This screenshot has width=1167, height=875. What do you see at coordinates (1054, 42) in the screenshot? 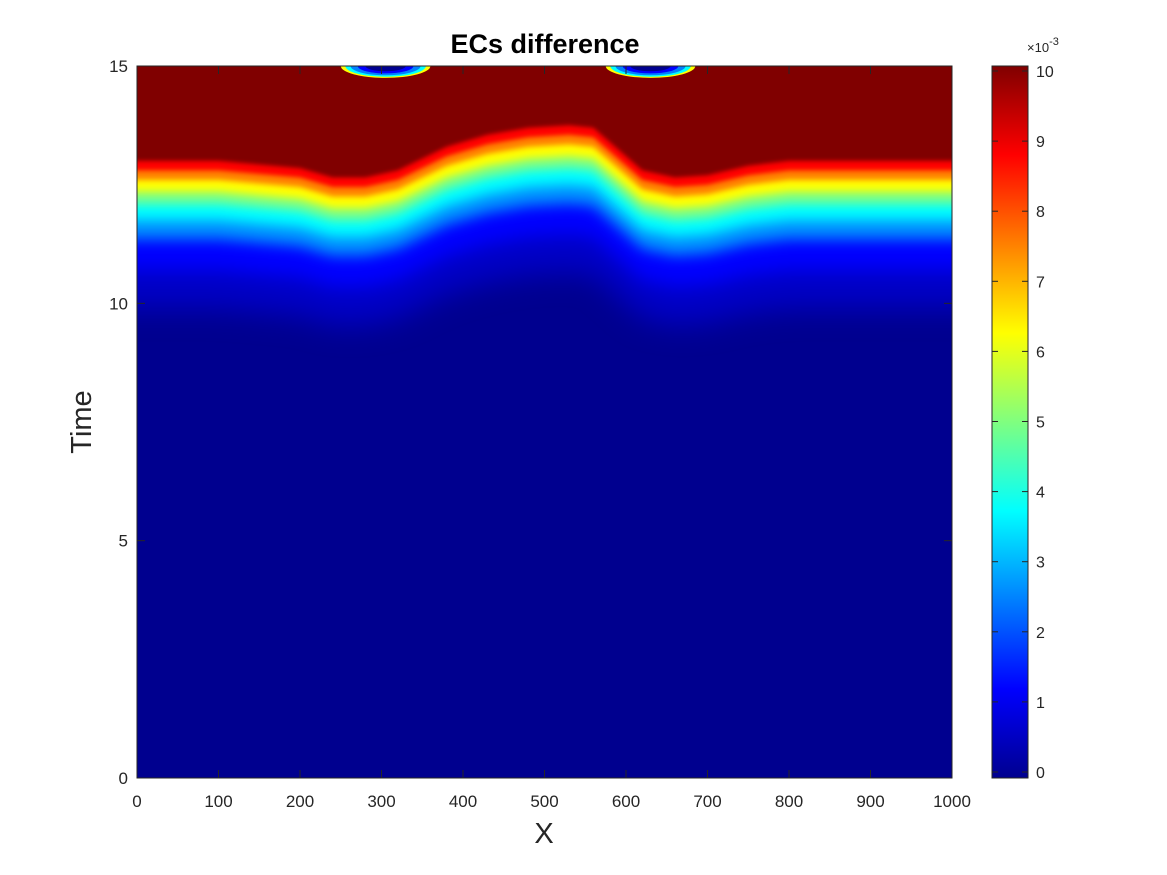
I see `colorbar-exponent-power: -3` at bounding box center [1054, 42].